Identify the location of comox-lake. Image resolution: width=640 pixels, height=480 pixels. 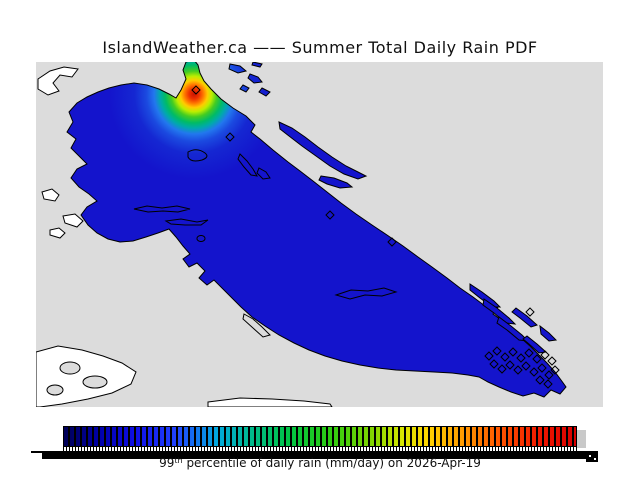
(197, 155).